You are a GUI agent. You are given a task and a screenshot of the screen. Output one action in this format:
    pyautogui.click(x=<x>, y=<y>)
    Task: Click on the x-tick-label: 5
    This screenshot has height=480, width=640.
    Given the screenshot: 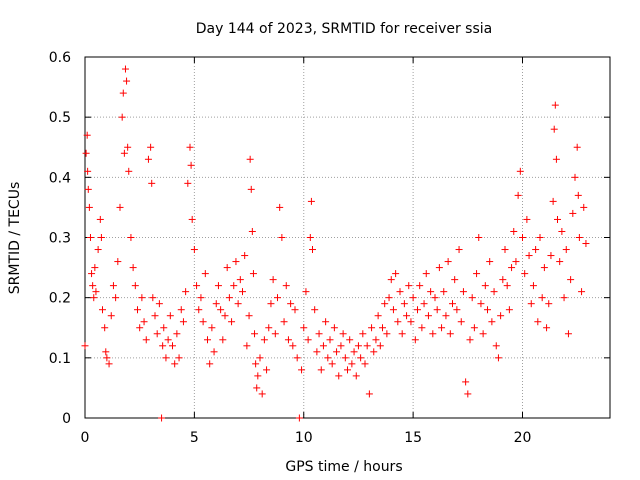 What is the action you would take?
    pyautogui.click(x=194, y=438)
    